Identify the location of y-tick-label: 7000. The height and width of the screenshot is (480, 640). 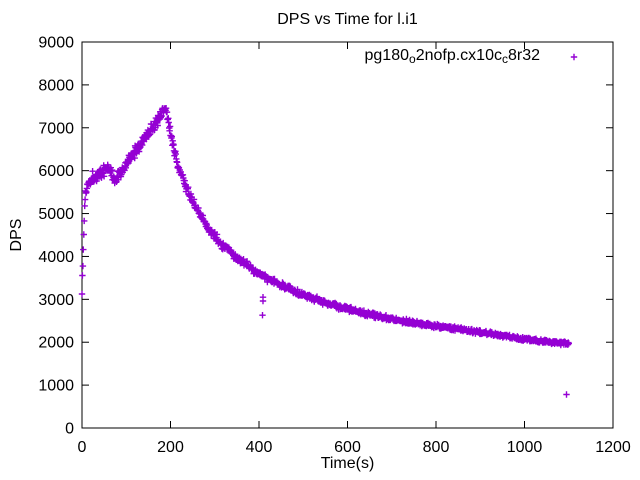
(56, 128).